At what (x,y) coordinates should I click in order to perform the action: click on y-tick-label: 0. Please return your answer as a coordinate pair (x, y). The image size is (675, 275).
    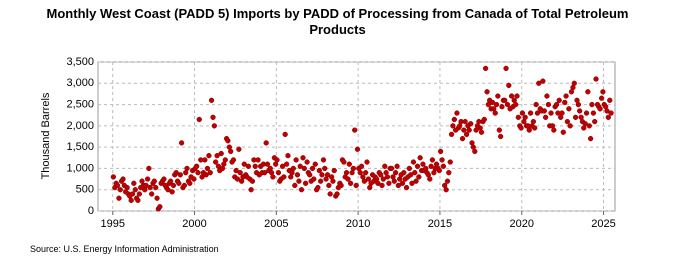
    Looking at the image, I should click on (91, 211).